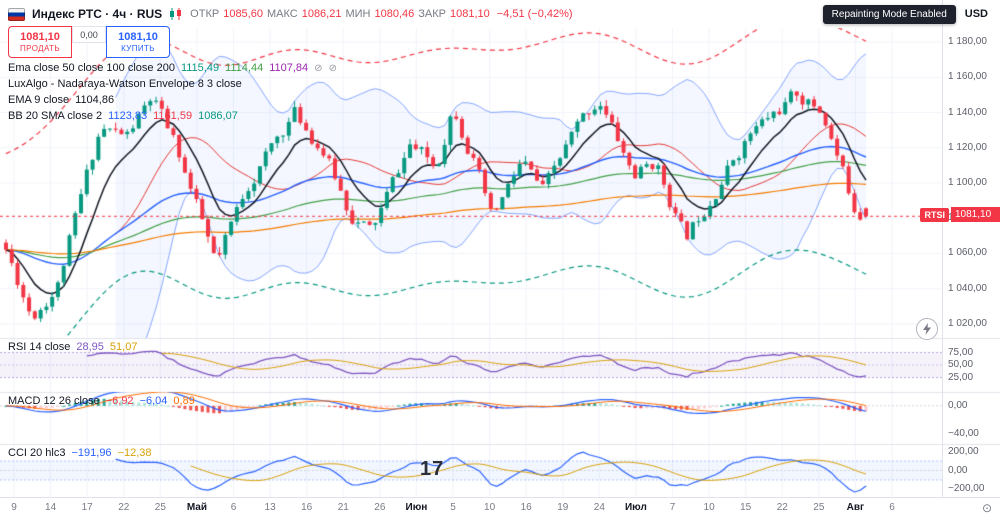 The image size is (1000, 517). What do you see at coordinates (270, 507) in the screenshot?
I see `time-axis-label: 13` at bounding box center [270, 507].